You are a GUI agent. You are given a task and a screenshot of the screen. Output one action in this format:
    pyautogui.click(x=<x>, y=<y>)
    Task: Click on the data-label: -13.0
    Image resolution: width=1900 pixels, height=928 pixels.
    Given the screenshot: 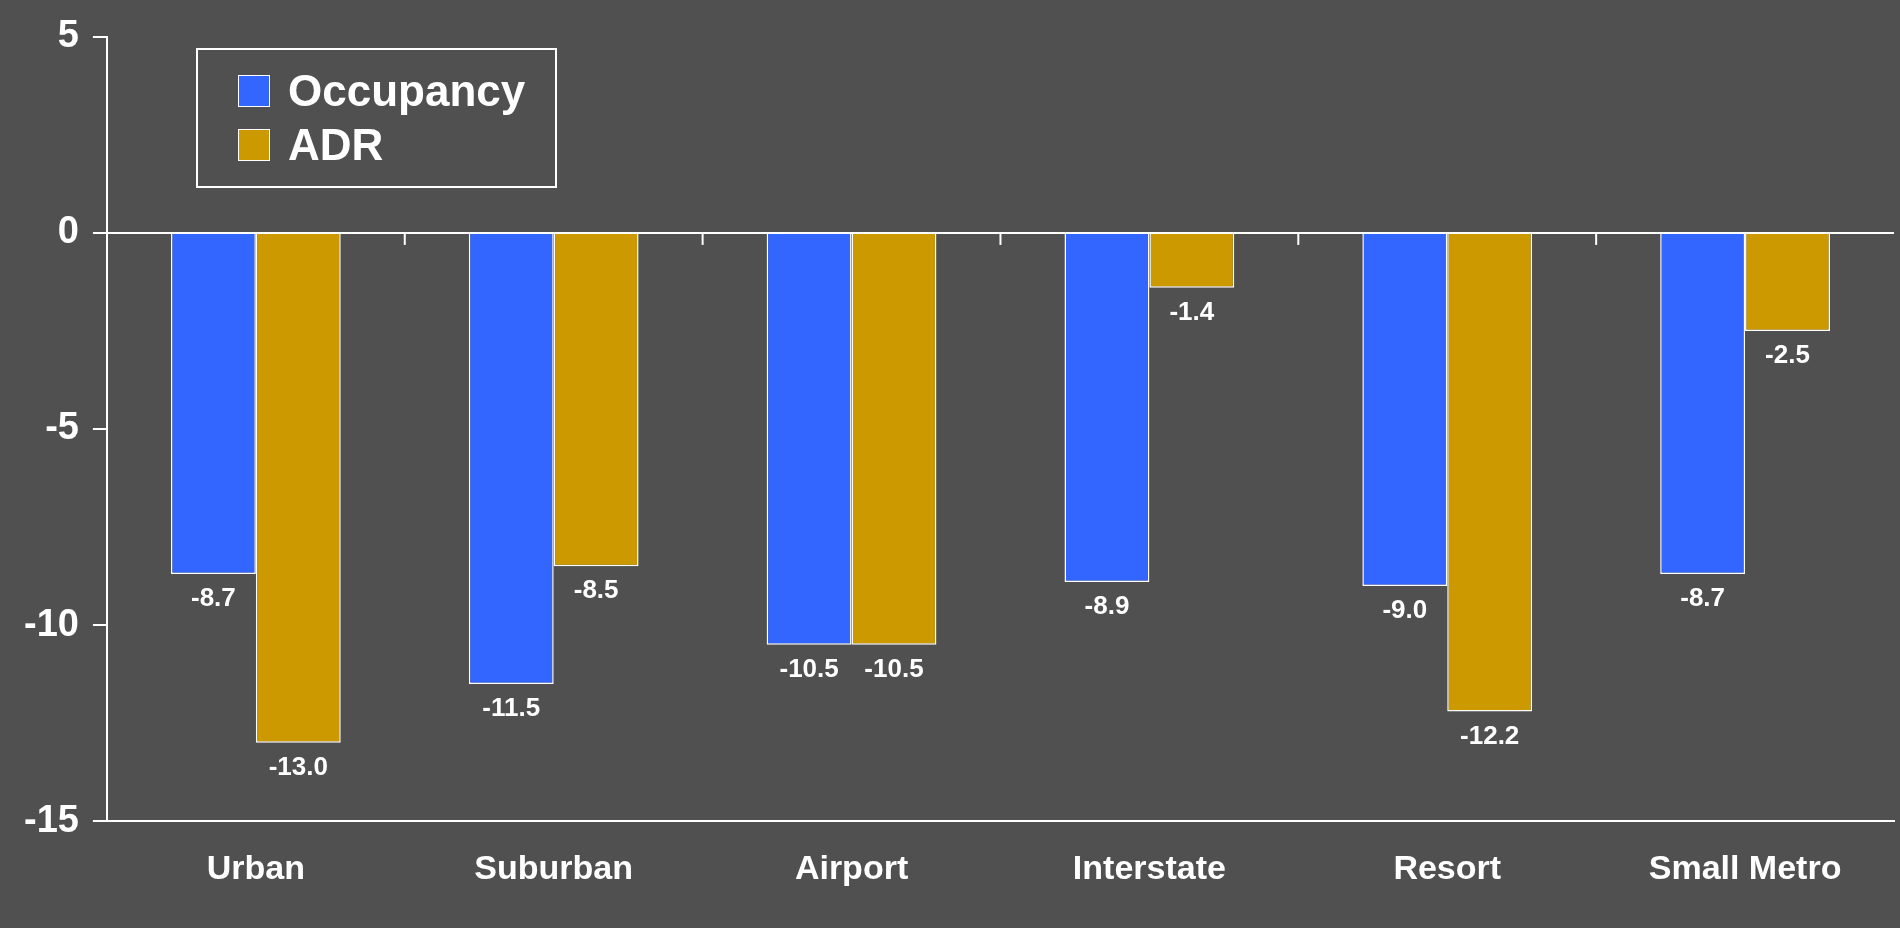 What is the action you would take?
    pyautogui.click(x=298, y=765)
    